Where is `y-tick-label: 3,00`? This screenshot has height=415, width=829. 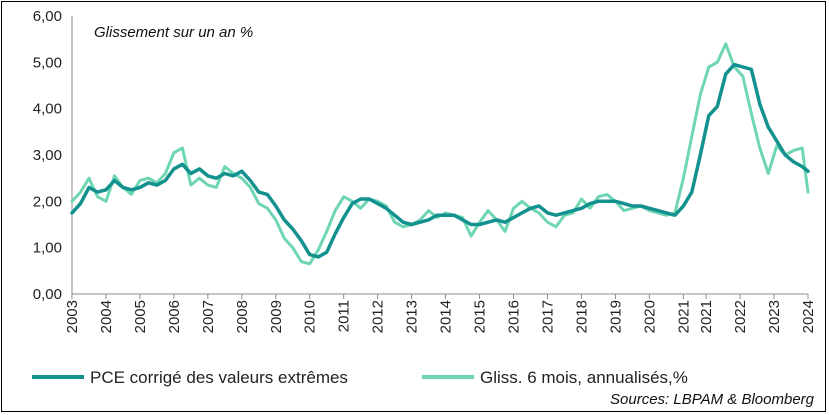
y-tick-label: 3,00 is located at coordinates (47, 155).